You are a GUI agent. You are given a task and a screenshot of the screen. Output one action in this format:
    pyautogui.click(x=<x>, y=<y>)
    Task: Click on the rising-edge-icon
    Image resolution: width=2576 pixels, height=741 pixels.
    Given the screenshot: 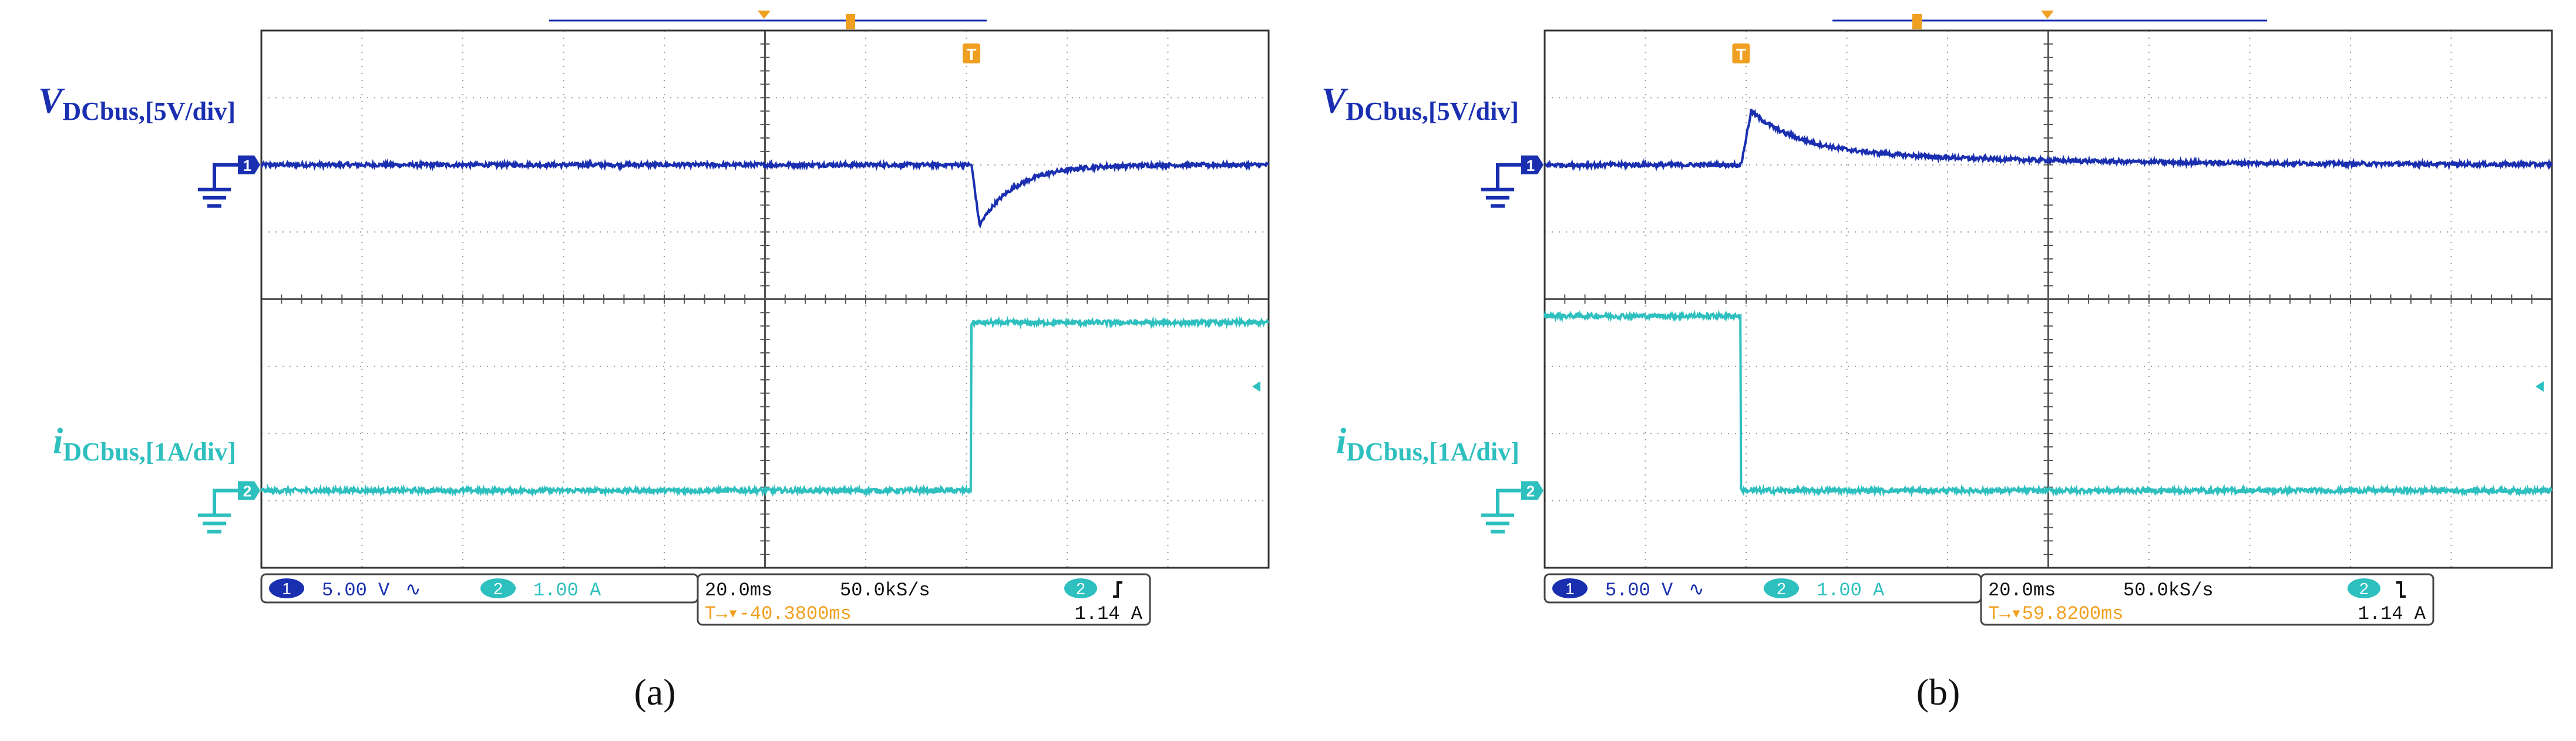 What is the action you would take?
    pyautogui.click(x=1117, y=589)
    